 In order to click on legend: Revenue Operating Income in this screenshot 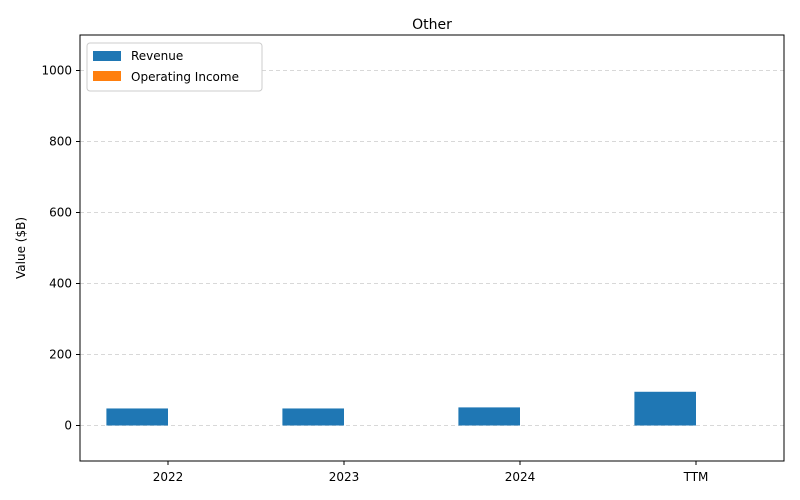, I will do `click(174, 67)`.